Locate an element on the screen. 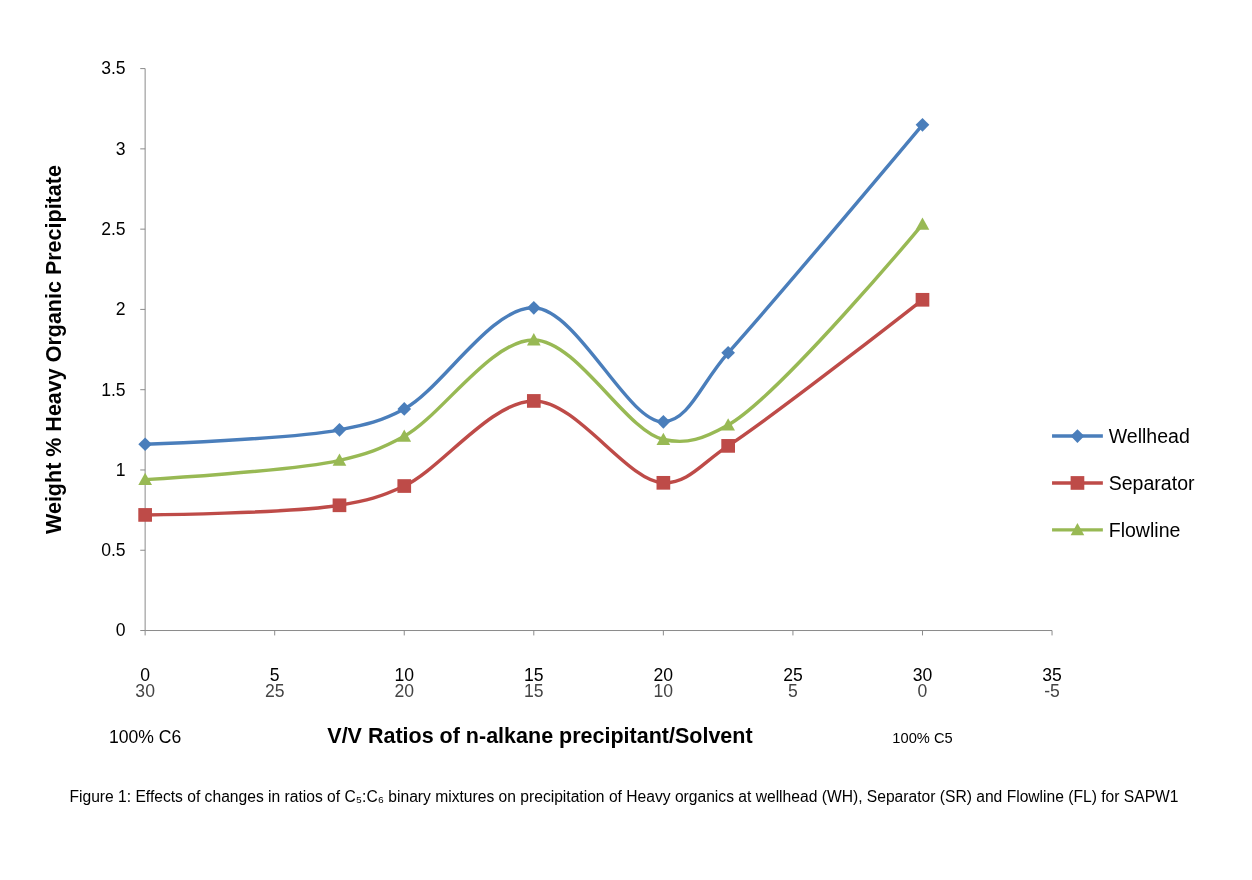 This screenshot has width=1252, height=880. x2-tick-label: 0 is located at coordinates (922, 690).